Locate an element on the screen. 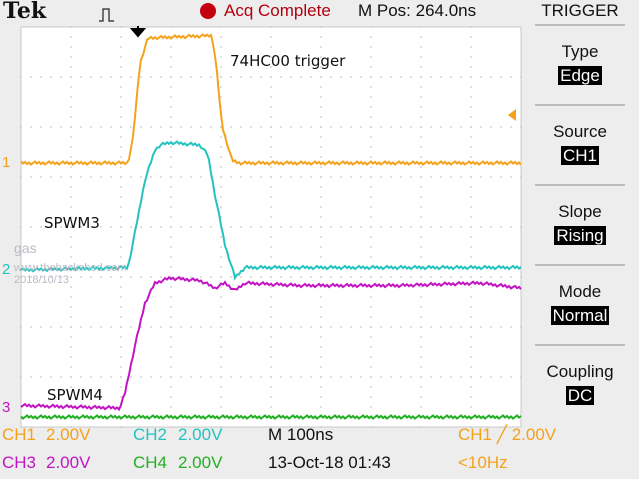 The width and height of the screenshot is (639, 479). type-label: Type is located at coordinates (580, 51).